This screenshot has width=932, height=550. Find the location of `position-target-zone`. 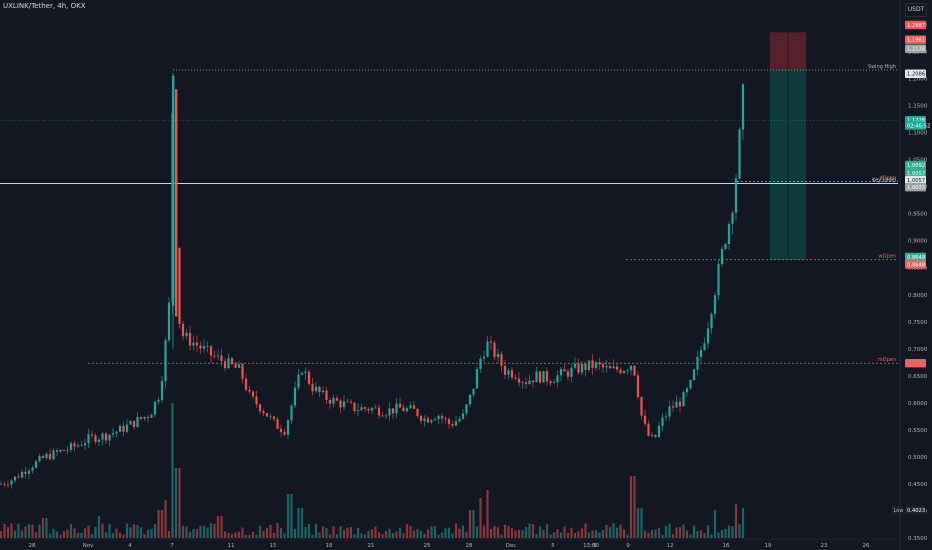

position-target-zone is located at coordinates (788, 165).